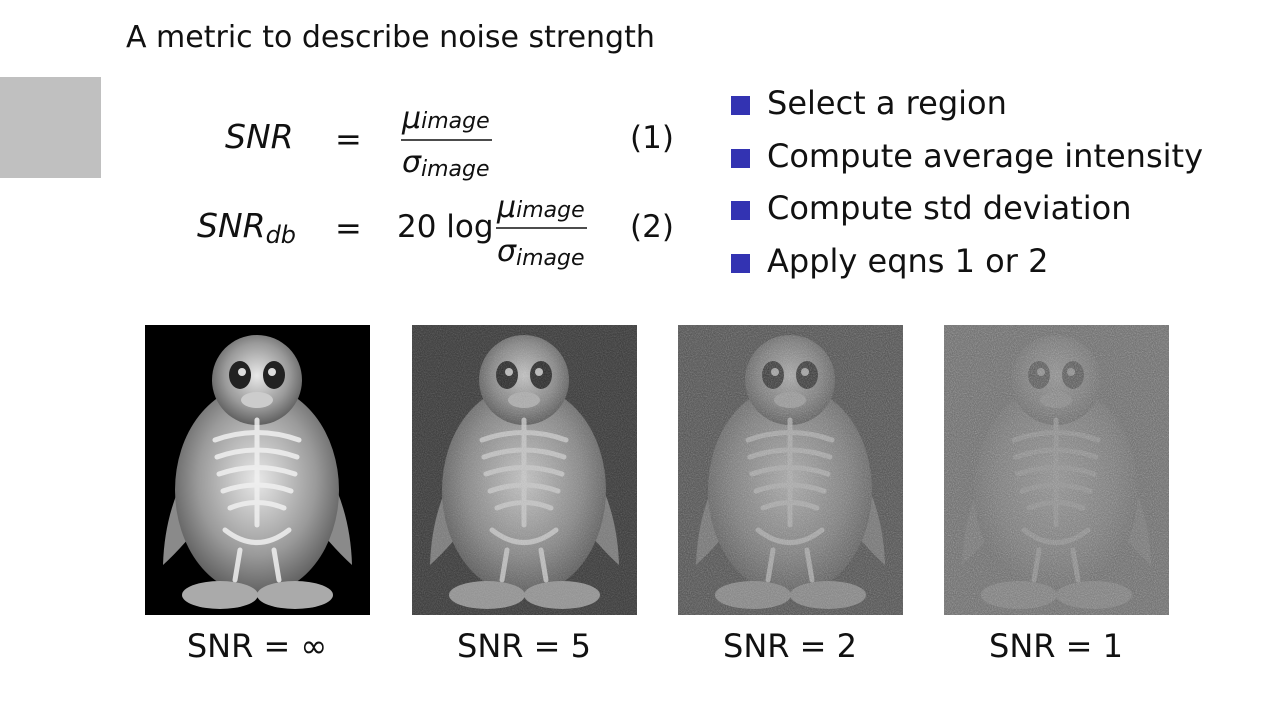  What do you see at coordinates (445, 227) in the screenshot?
I see `eq-prefix: 20 log` at bounding box center [445, 227].